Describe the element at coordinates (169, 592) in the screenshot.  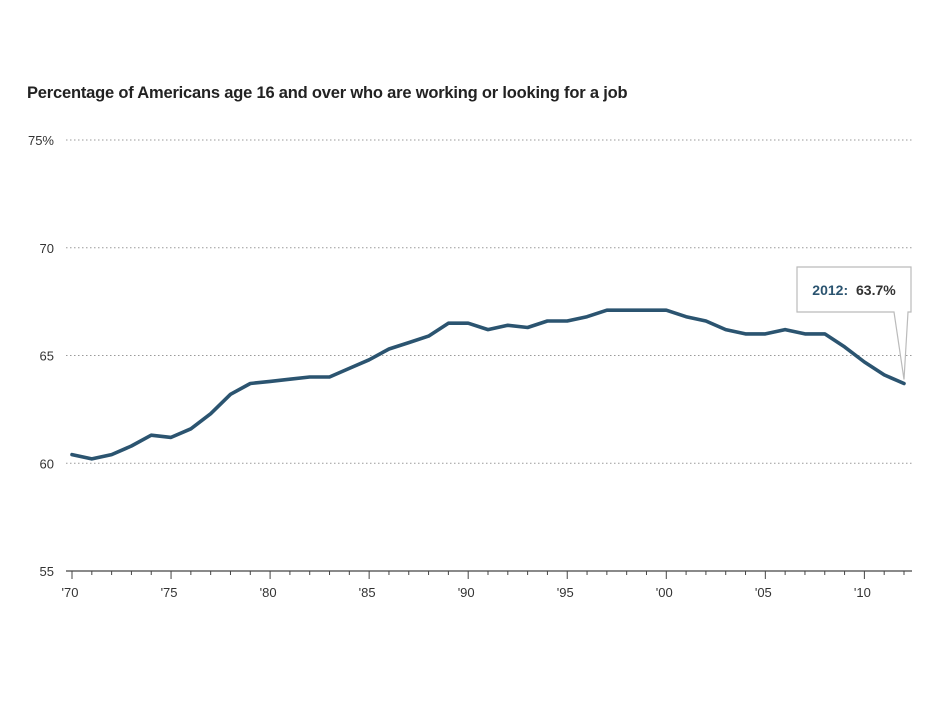
I see `x-tick-label: '75` at that location.